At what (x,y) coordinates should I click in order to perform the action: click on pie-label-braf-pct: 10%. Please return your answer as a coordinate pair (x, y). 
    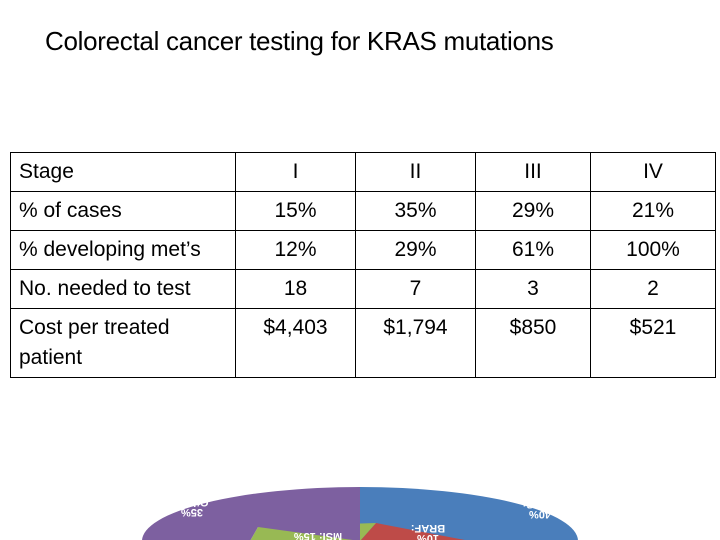
    Looking at the image, I should click on (428, 536).